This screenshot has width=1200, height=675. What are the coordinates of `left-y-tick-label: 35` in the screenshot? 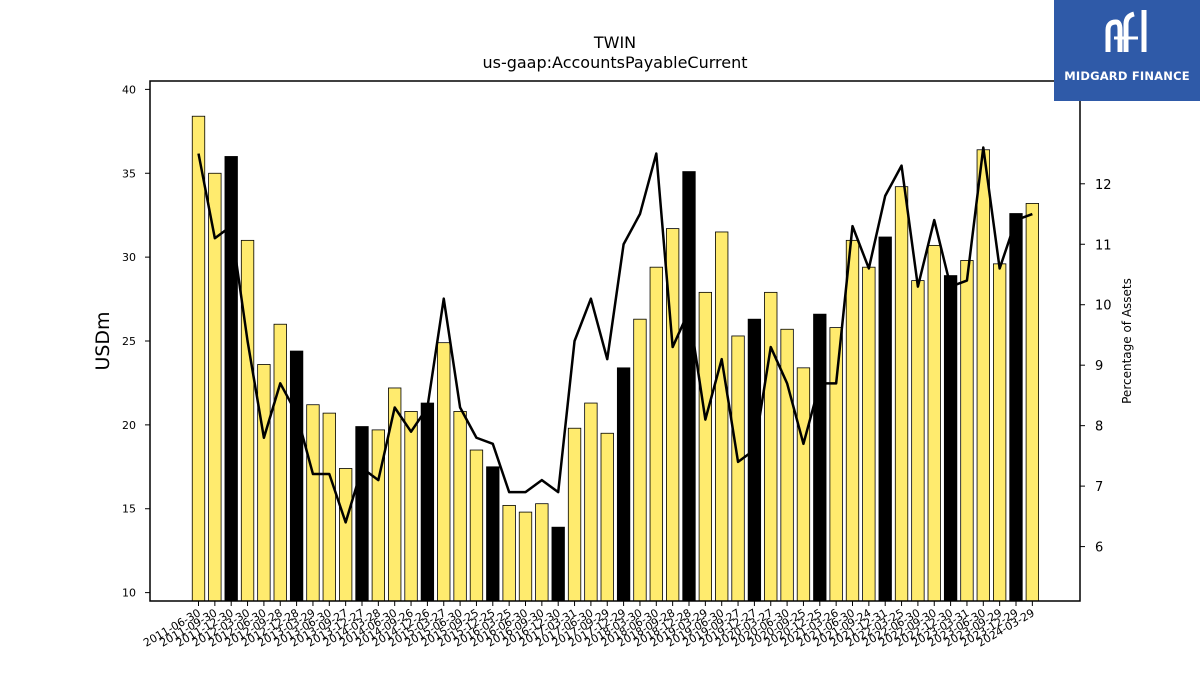 It's located at (129, 173).